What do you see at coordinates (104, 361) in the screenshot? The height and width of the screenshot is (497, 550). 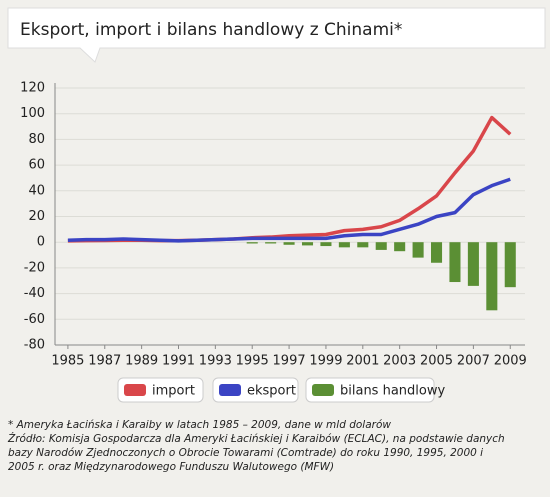 I see `x-tick-label: 1987` at bounding box center [104, 361].